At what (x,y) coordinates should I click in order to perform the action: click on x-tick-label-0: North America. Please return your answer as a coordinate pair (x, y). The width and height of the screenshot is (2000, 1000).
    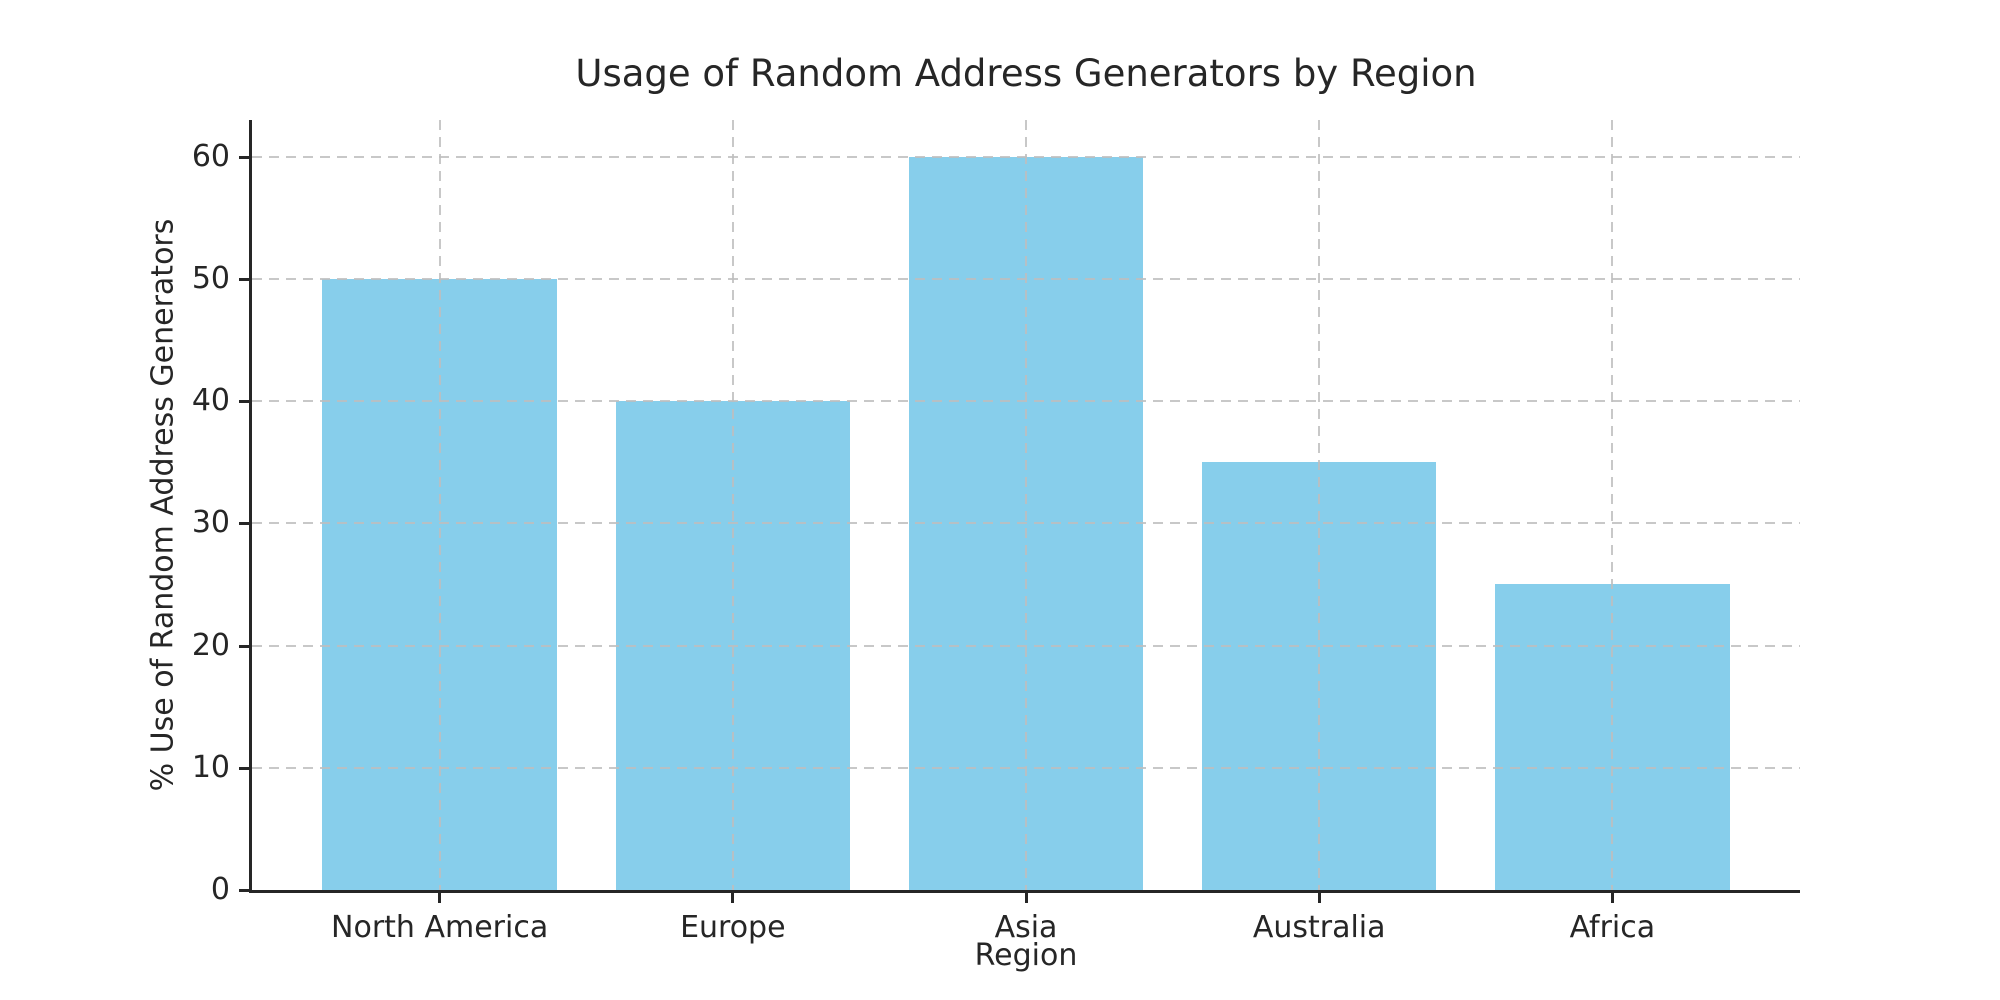
    Looking at the image, I should click on (440, 927).